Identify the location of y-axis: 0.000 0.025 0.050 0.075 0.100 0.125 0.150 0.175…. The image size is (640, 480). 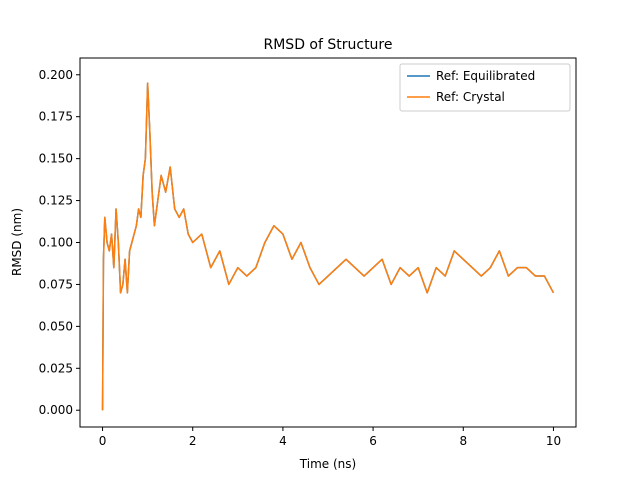
(59, 242).